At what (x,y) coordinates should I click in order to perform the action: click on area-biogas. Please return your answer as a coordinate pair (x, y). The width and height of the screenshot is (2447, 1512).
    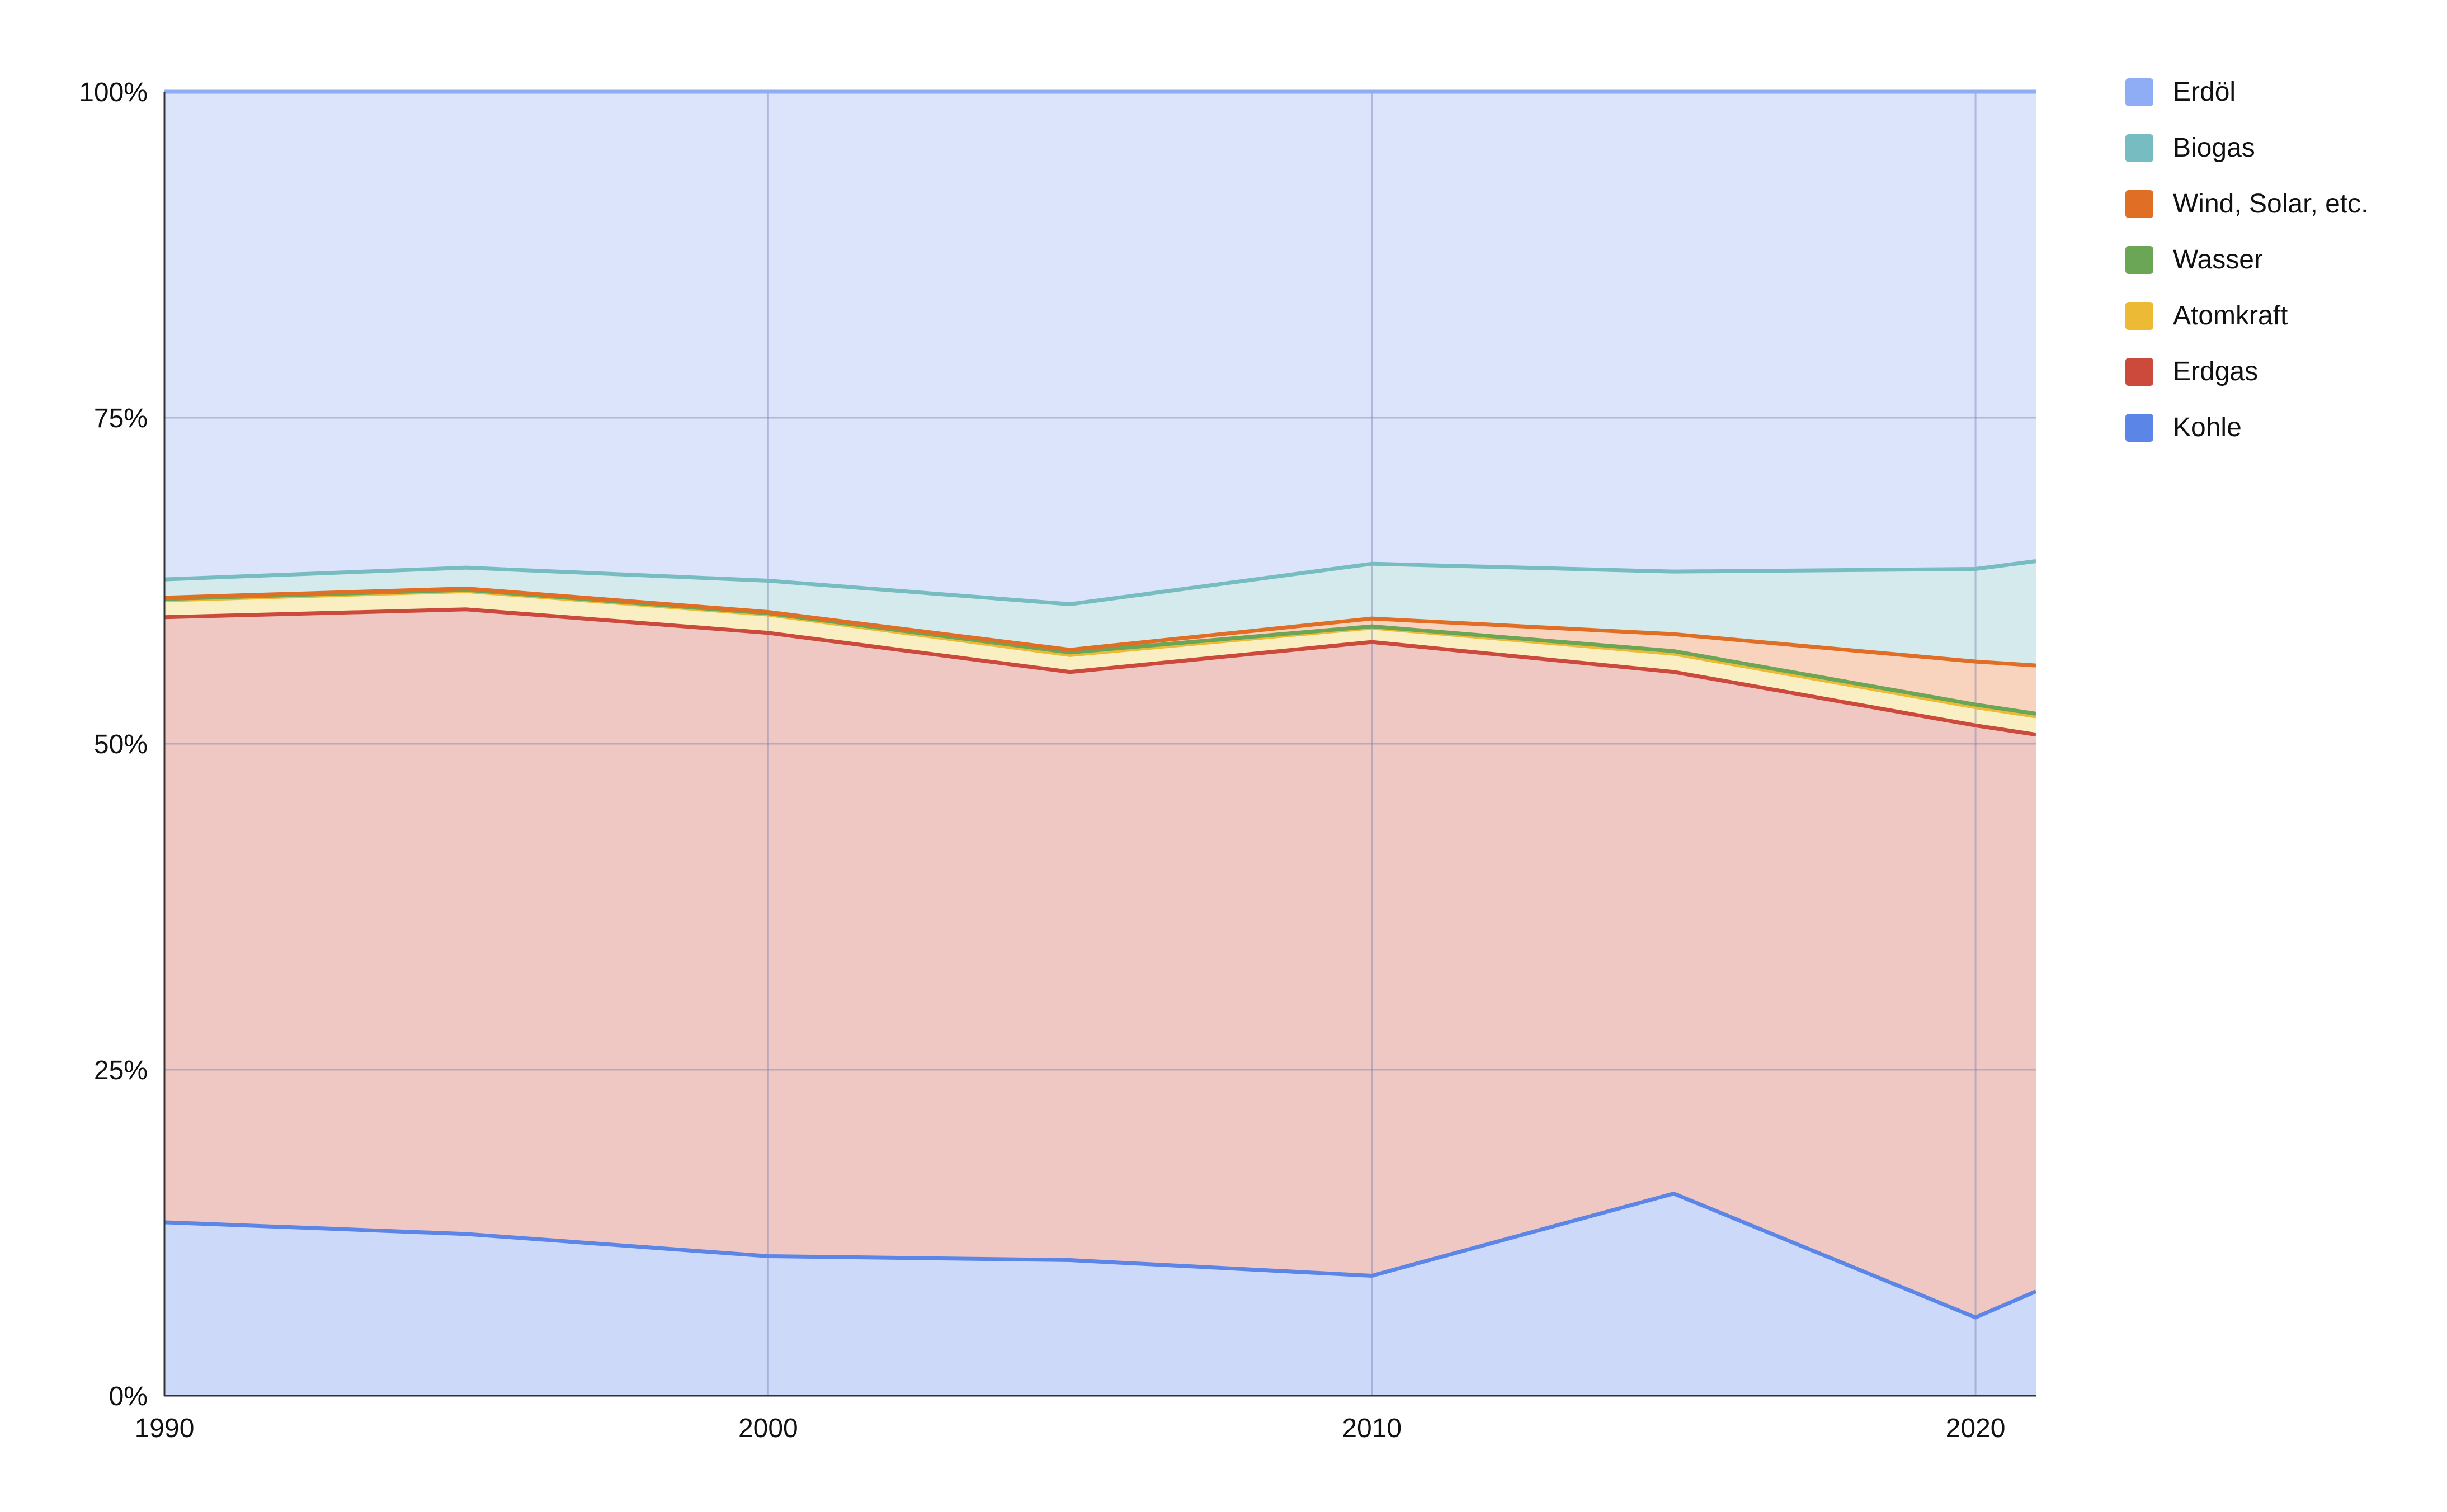
    Looking at the image, I should click on (1100, 613).